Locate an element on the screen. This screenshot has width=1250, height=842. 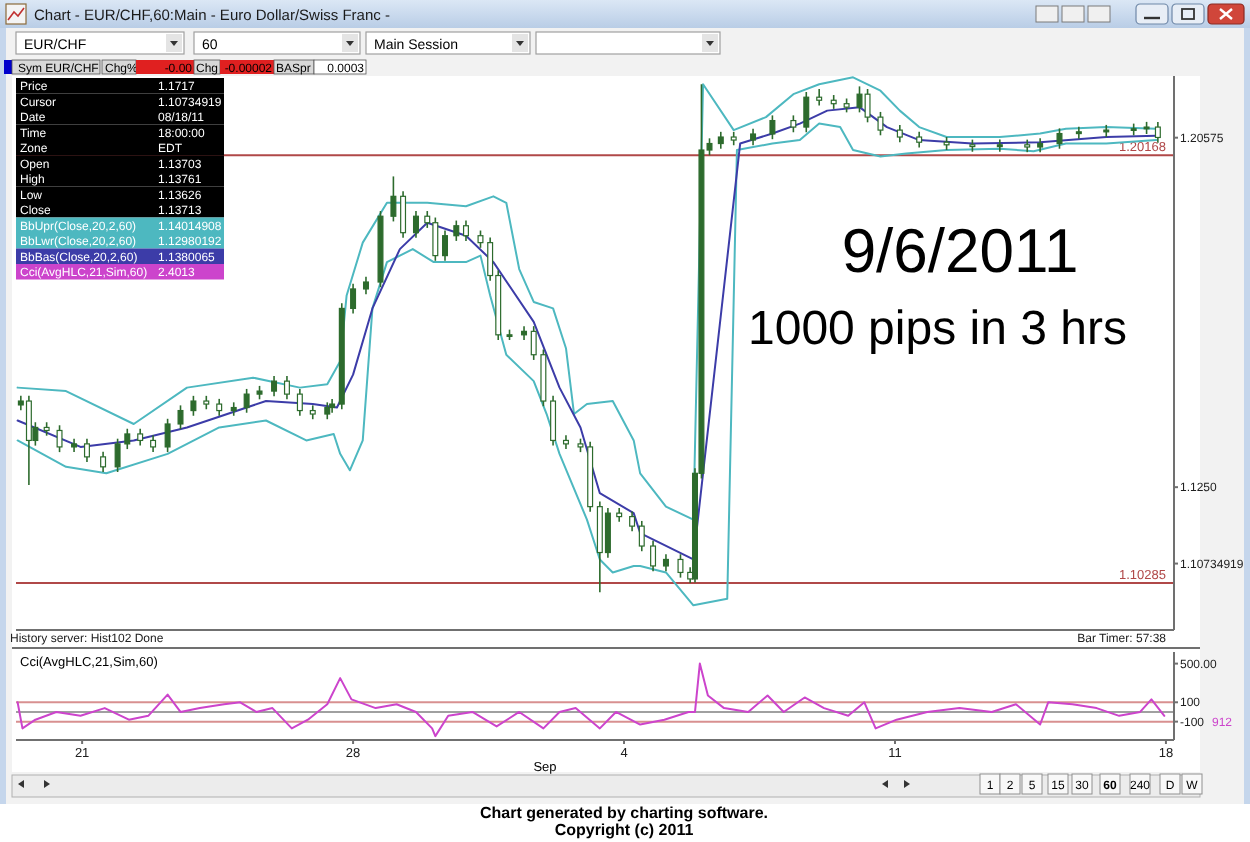
annotation: 1000 pips in 3 hrs is located at coordinates (937, 329).